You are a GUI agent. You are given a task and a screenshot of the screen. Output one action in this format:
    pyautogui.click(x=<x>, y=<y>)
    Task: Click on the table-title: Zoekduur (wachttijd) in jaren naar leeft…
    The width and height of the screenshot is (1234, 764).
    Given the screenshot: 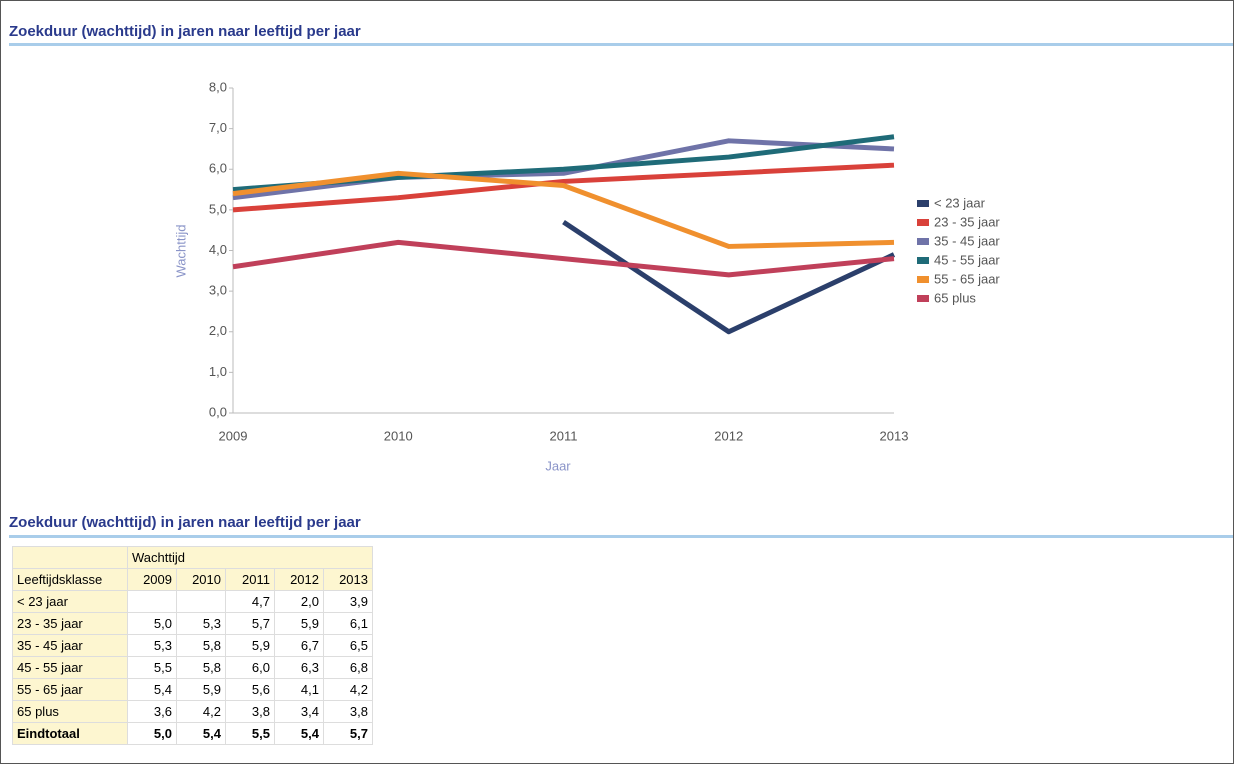 What is the action you would take?
    pyautogui.click(x=185, y=522)
    